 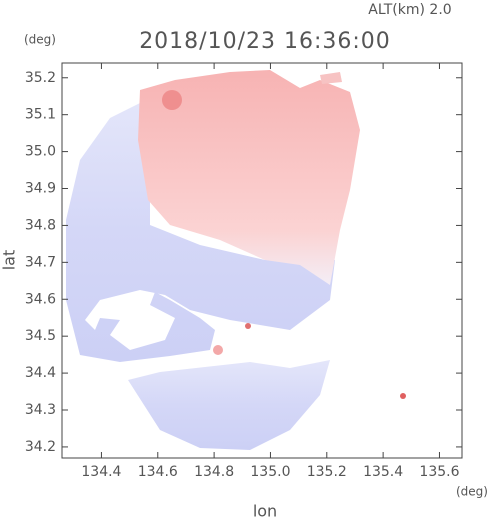 I want to click on y-tick-label: 34.6, so click(x=40, y=299).